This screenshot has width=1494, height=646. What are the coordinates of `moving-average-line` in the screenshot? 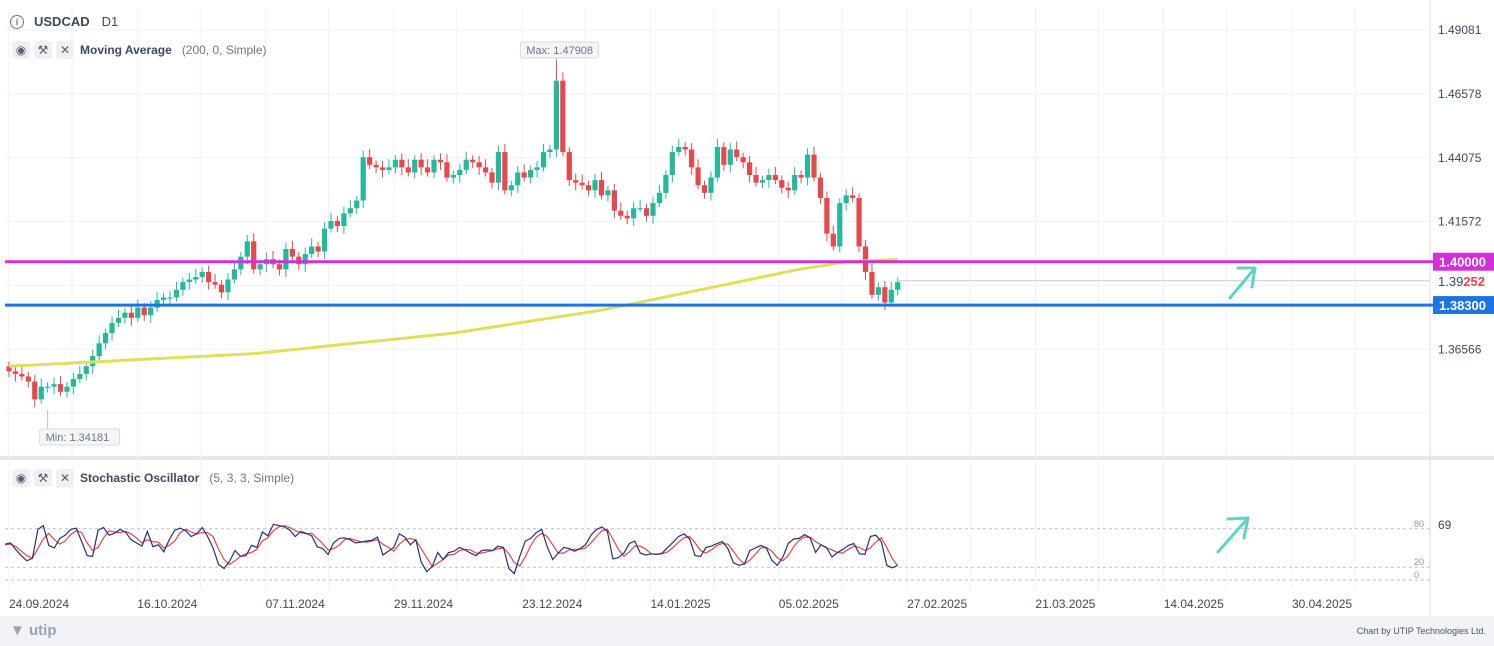 It's located at (453, 312).